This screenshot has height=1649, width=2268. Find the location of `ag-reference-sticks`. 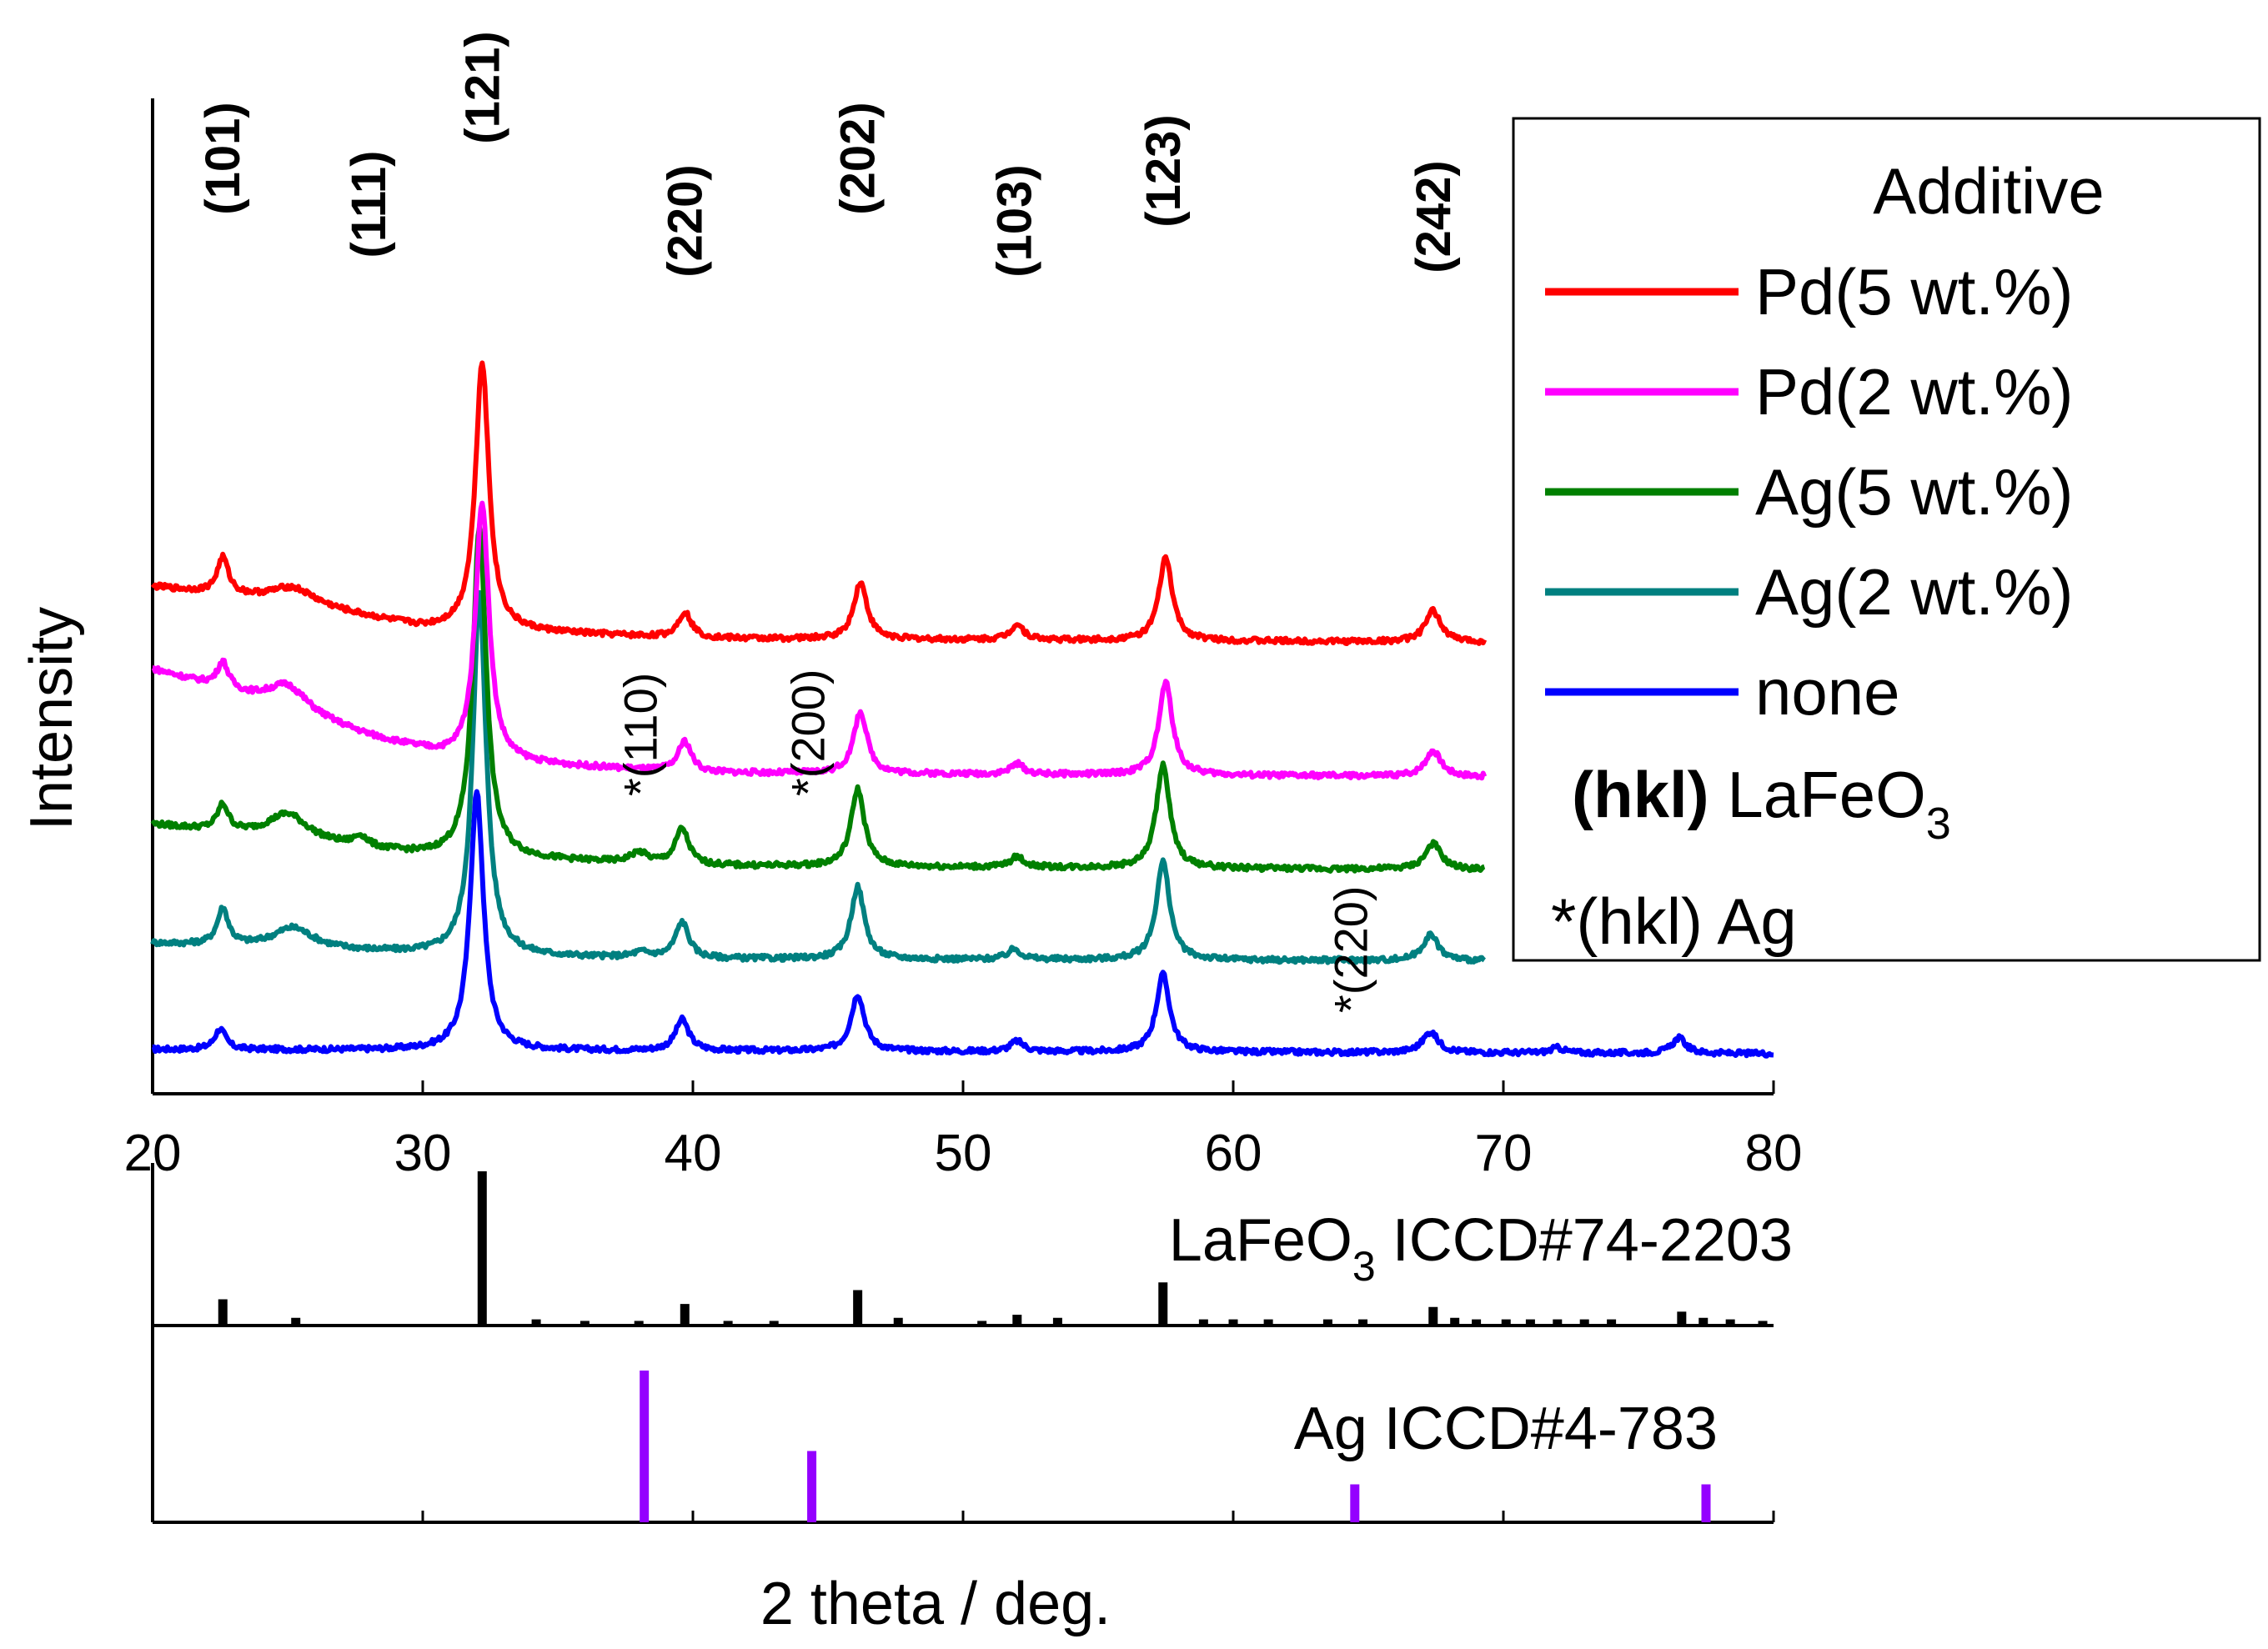

ag-reference-sticks is located at coordinates (1175, 1446).